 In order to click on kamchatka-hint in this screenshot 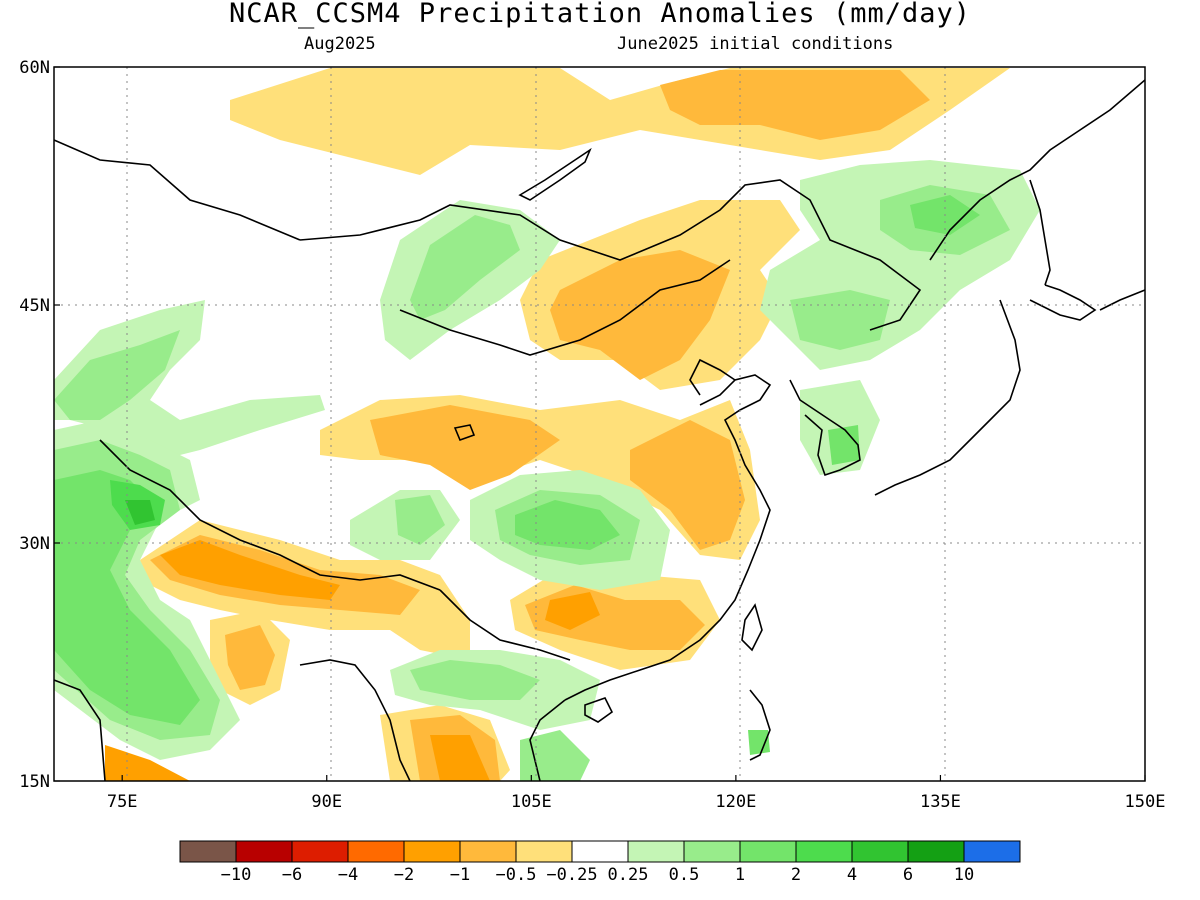, I will do `click(1122, 300)`.